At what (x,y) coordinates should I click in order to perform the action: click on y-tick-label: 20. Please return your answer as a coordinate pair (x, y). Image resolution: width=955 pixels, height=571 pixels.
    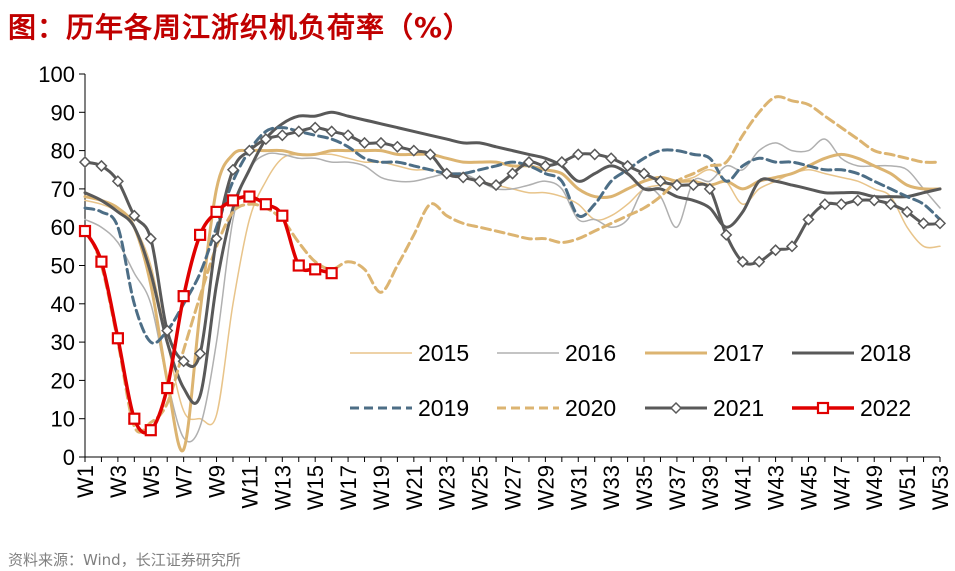
    Looking at the image, I should click on (63, 380).